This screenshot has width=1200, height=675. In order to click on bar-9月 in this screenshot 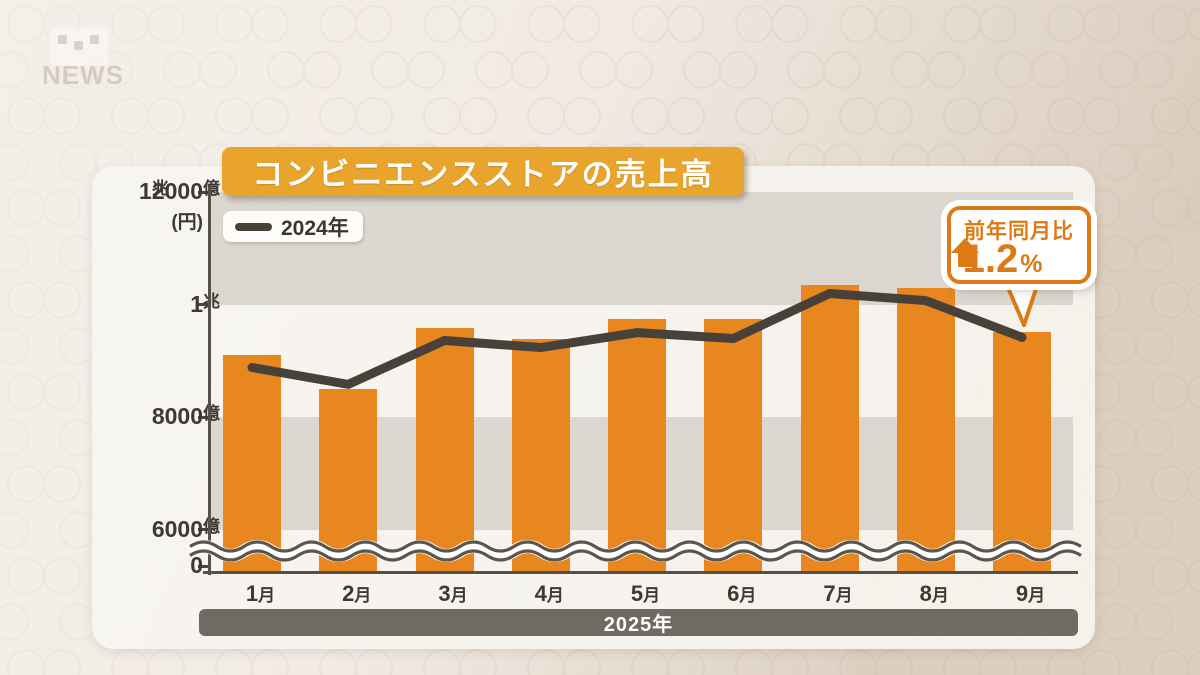, I will do `click(1022, 452)`.